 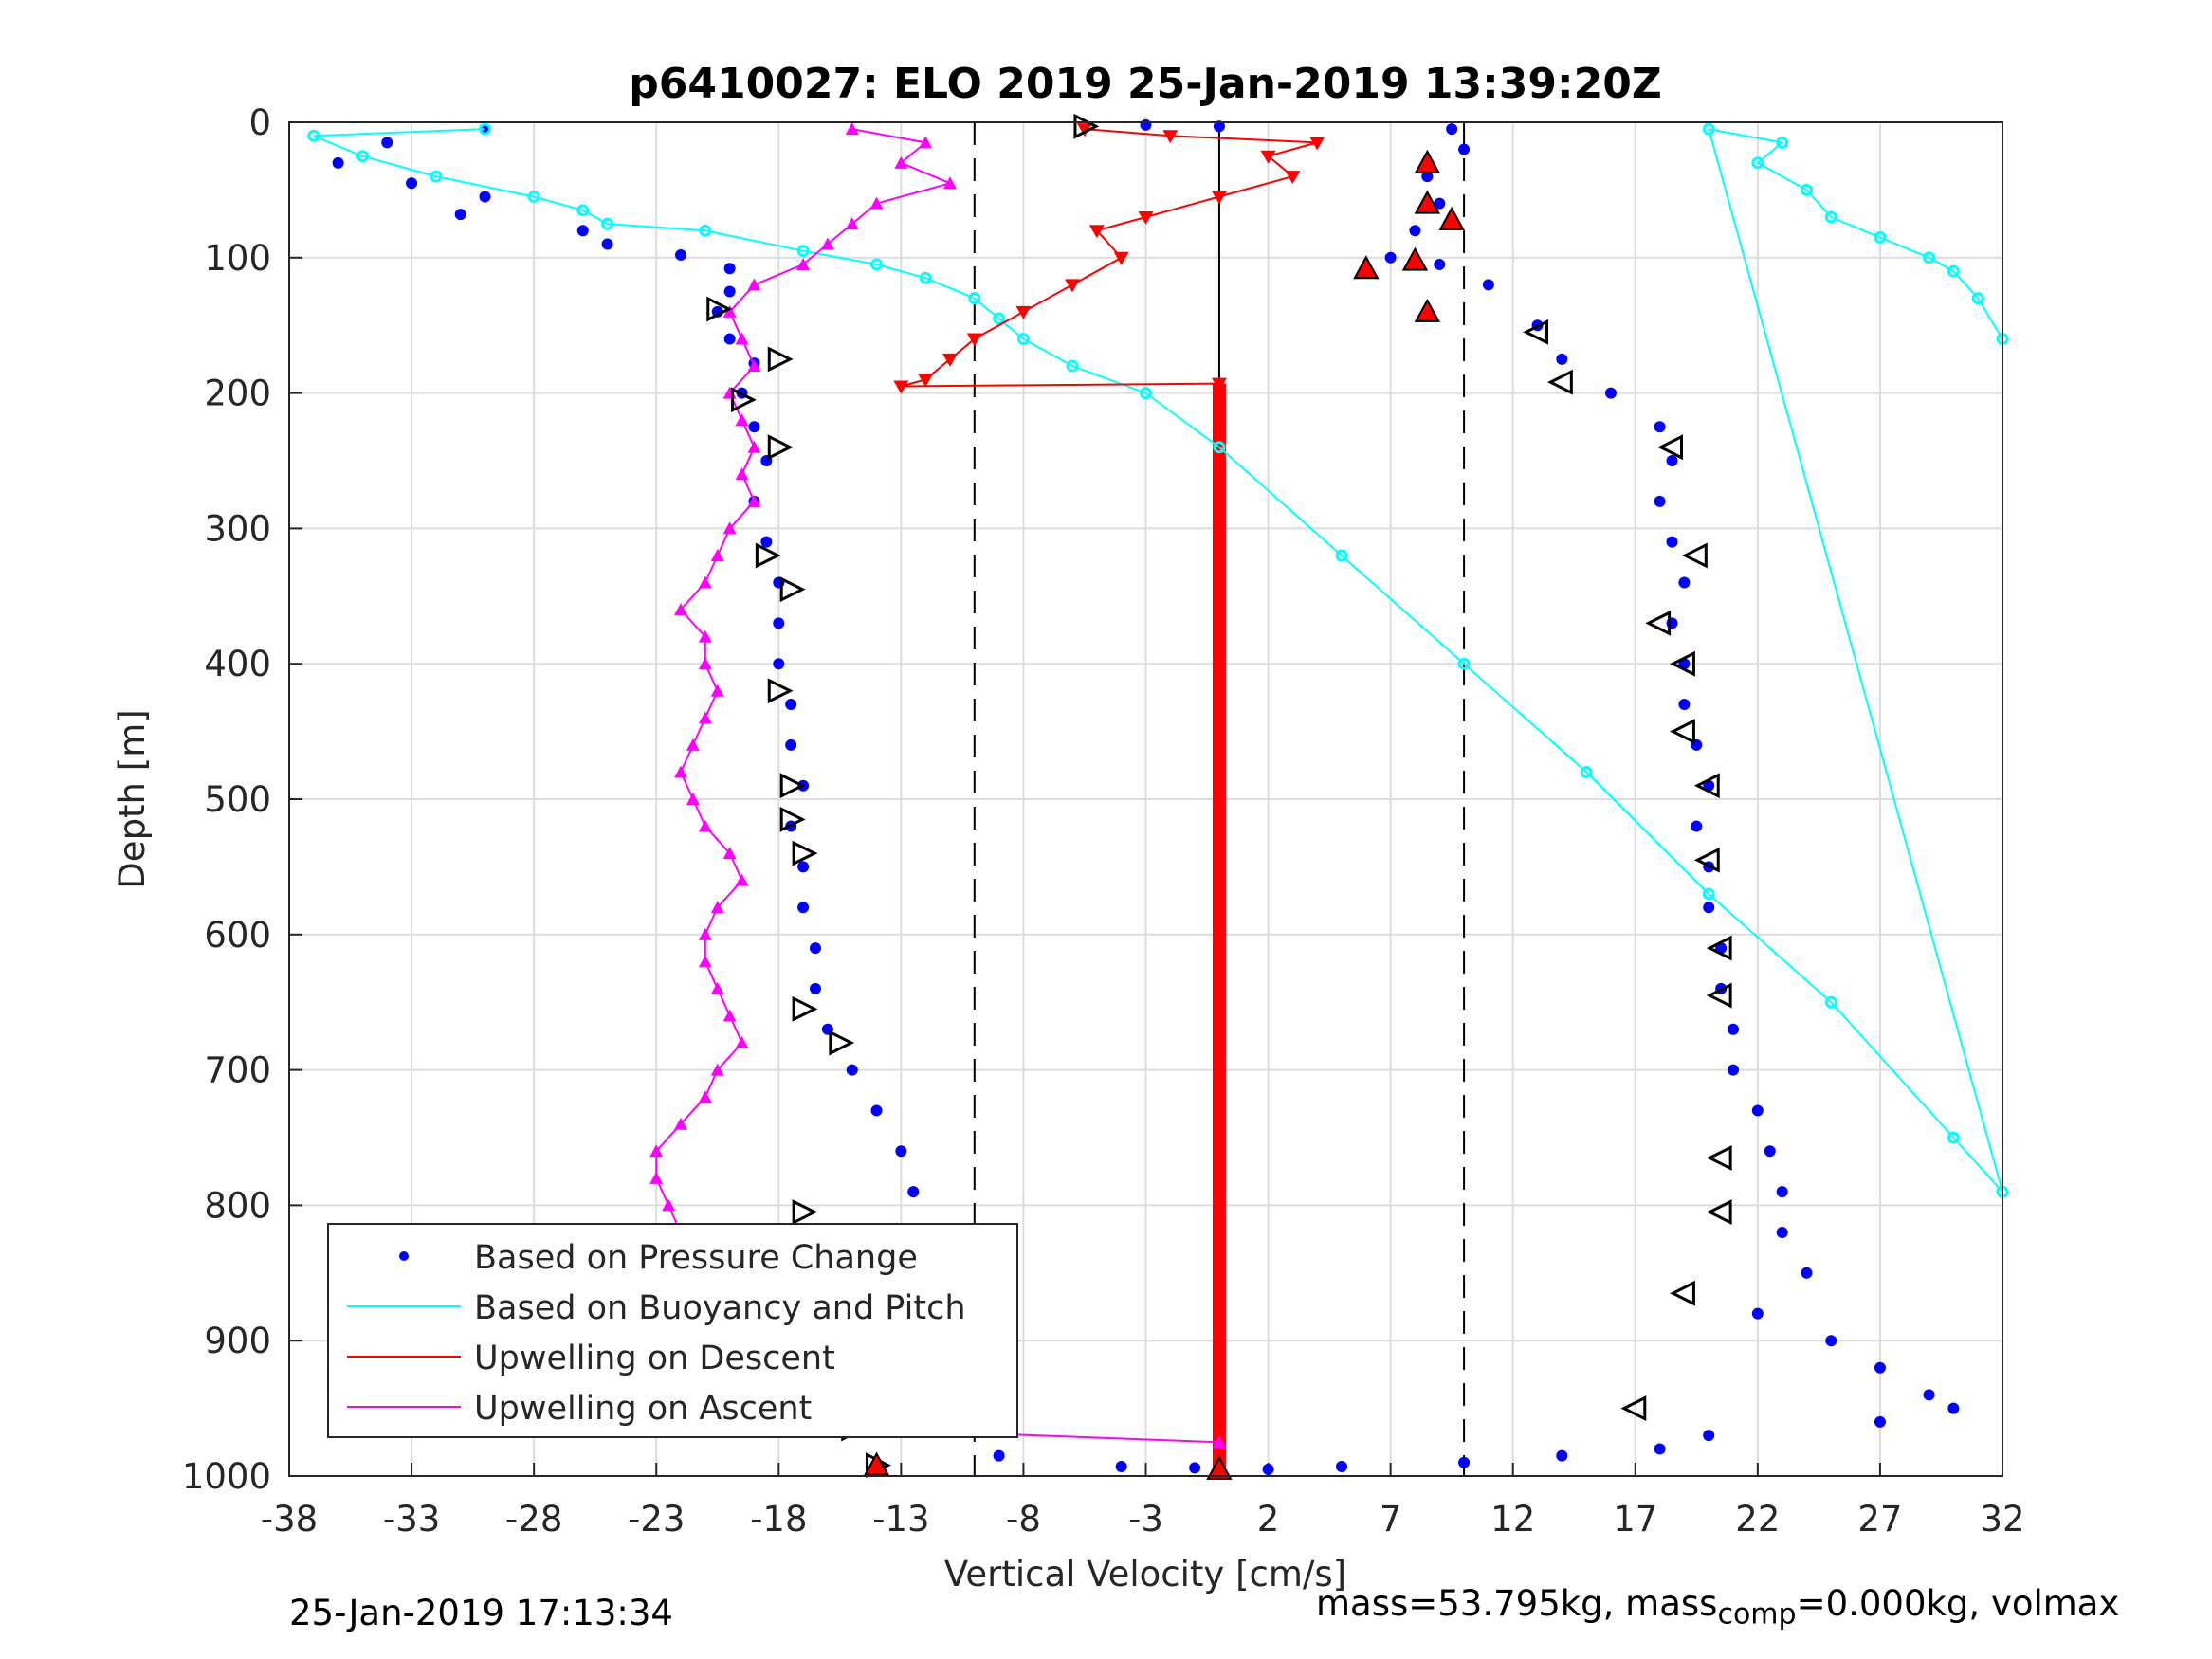 What do you see at coordinates (1145, 1519) in the screenshot?
I see `x-tick-label: -3` at bounding box center [1145, 1519].